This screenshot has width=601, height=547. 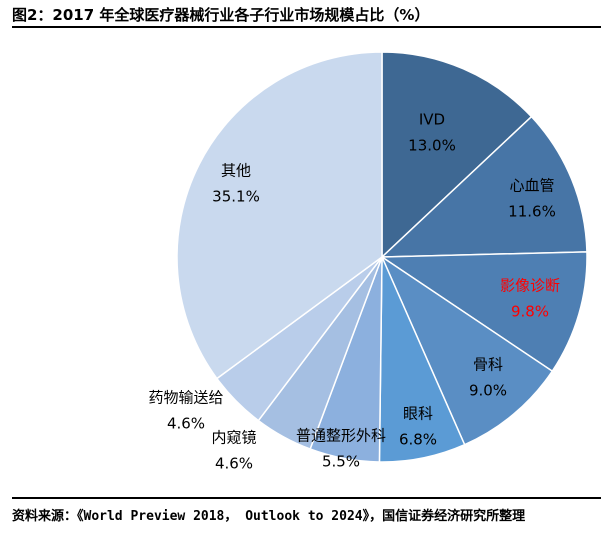 What do you see at coordinates (418, 414) in the screenshot?
I see `slice-category-label: 眼科` at bounding box center [418, 414].